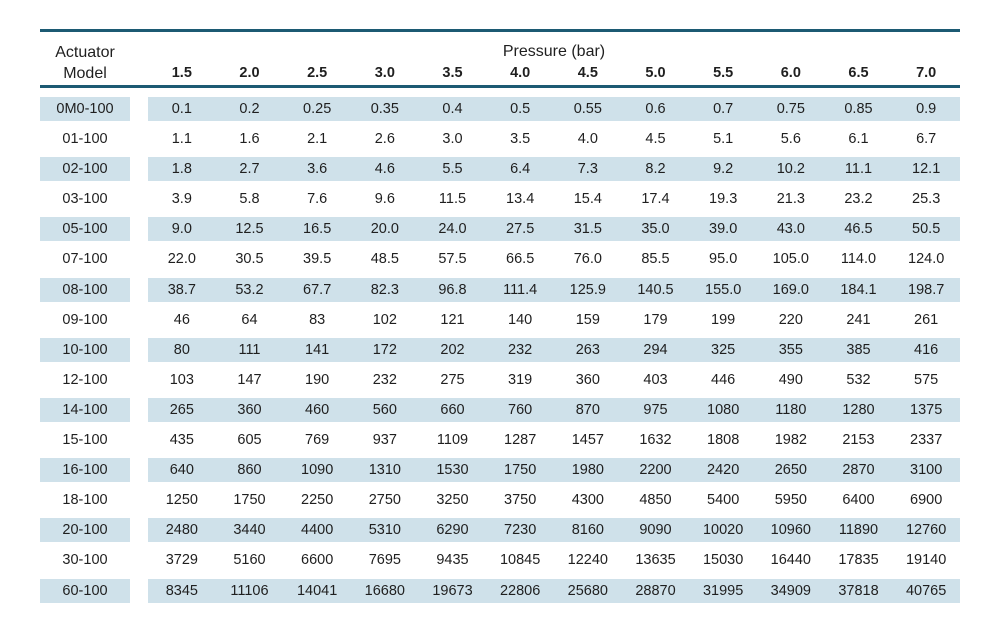 The image size is (1000, 623). I want to click on value-cell: 1982, so click(790, 440).